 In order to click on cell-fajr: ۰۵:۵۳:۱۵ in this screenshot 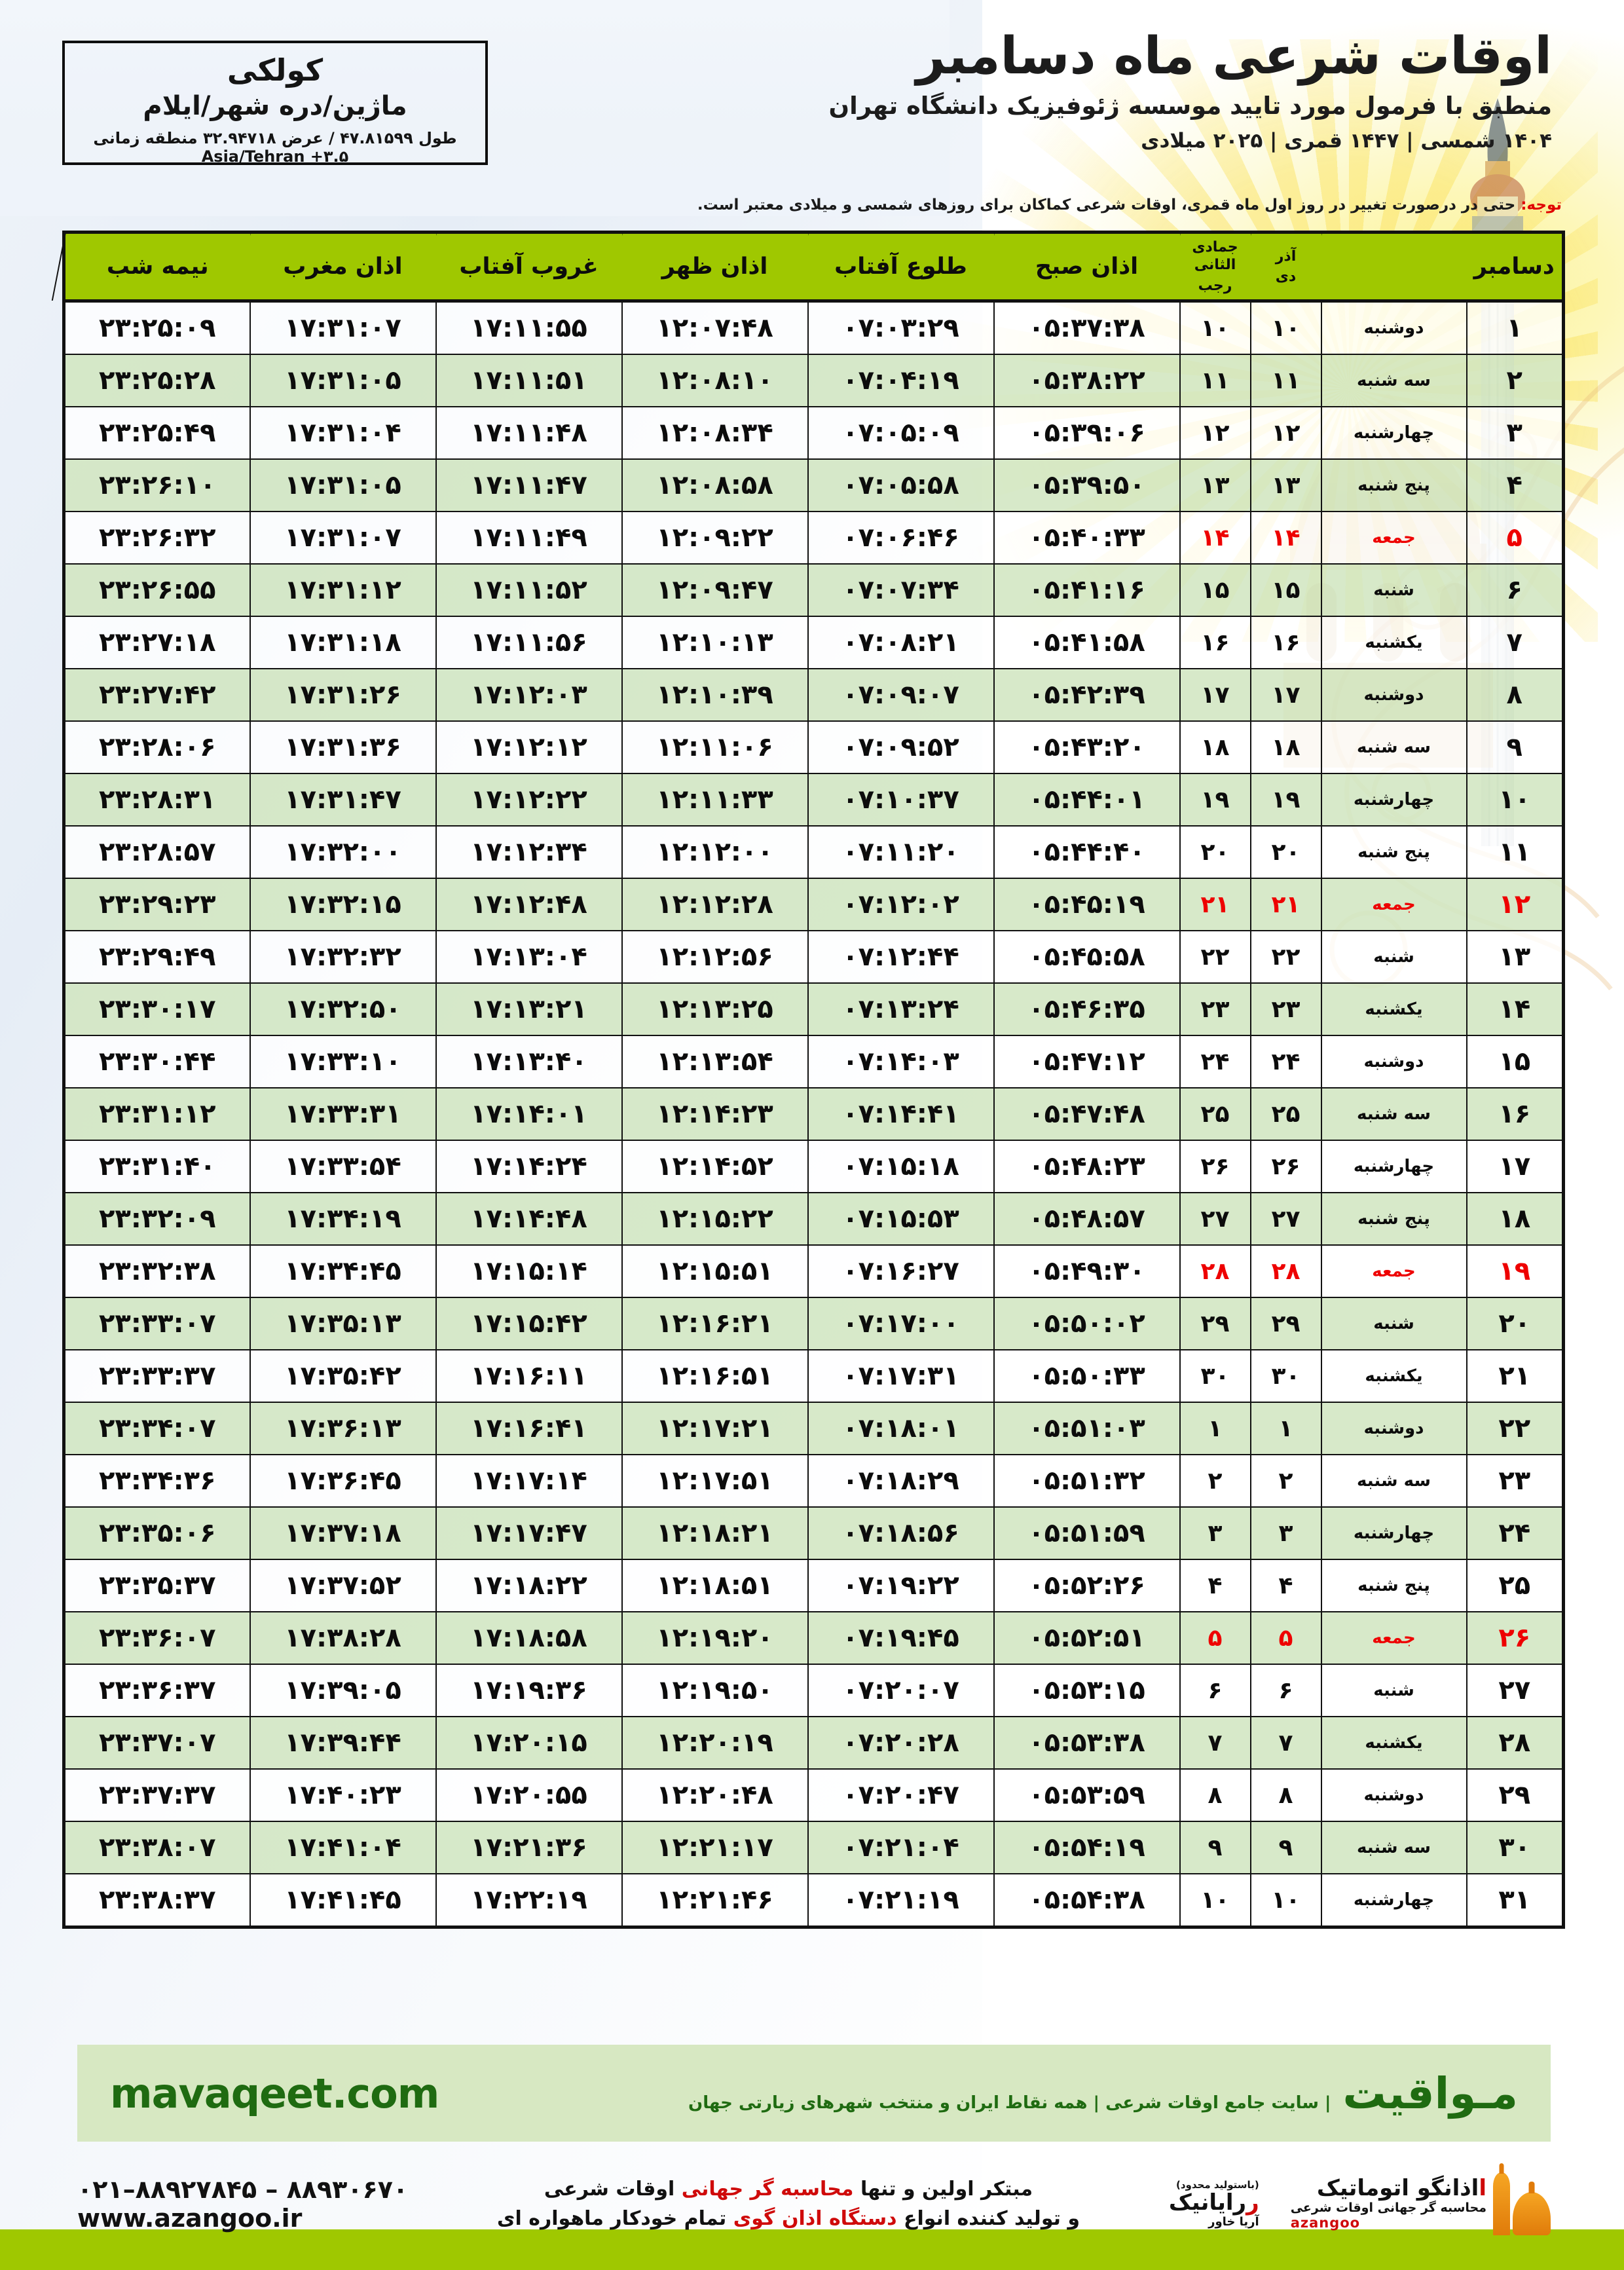, I will do `click(1087, 1690)`.